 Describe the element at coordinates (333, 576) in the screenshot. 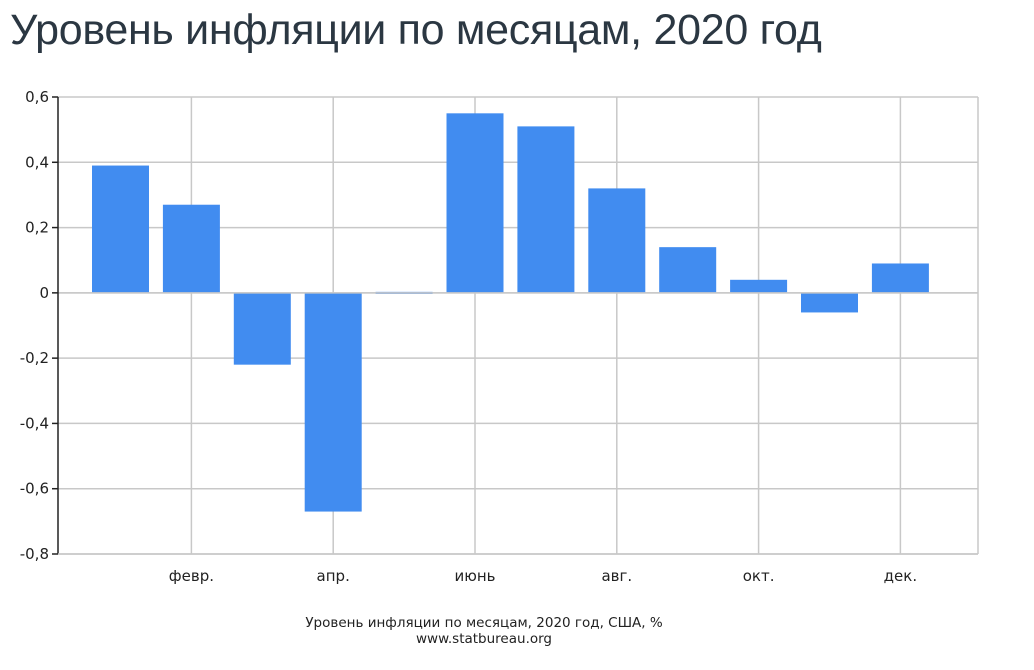

I see `x-tick-label: апр.` at that location.